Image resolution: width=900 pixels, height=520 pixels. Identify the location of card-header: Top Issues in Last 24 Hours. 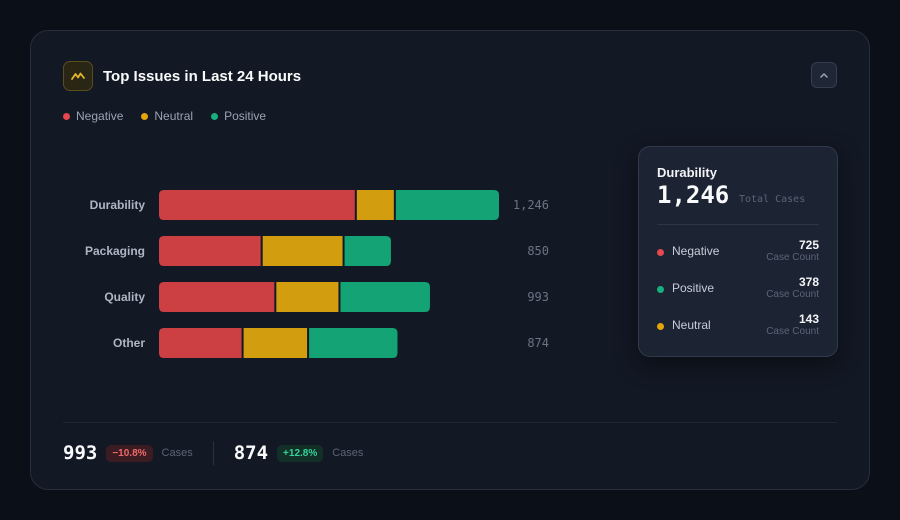
(182, 76).